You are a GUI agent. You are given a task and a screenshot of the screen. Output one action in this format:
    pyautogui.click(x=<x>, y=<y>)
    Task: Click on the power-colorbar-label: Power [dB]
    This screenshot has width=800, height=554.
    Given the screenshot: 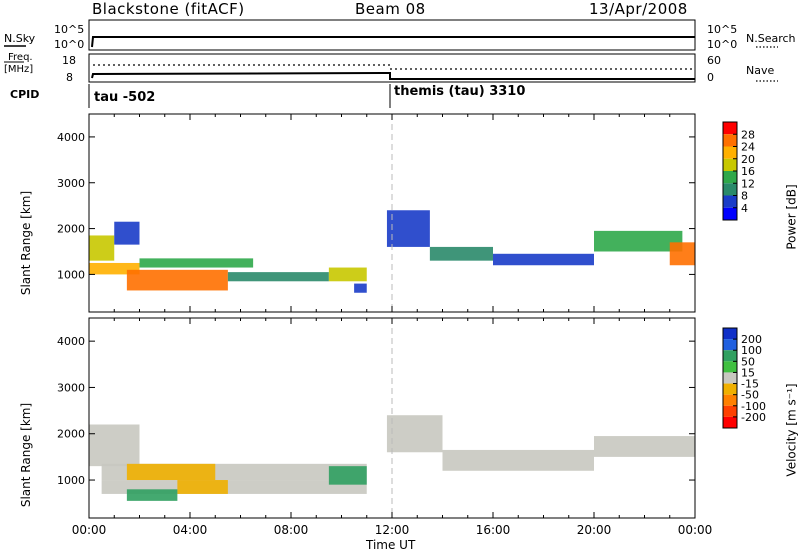 What is the action you would take?
    pyautogui.click(x=791, y=217)
    